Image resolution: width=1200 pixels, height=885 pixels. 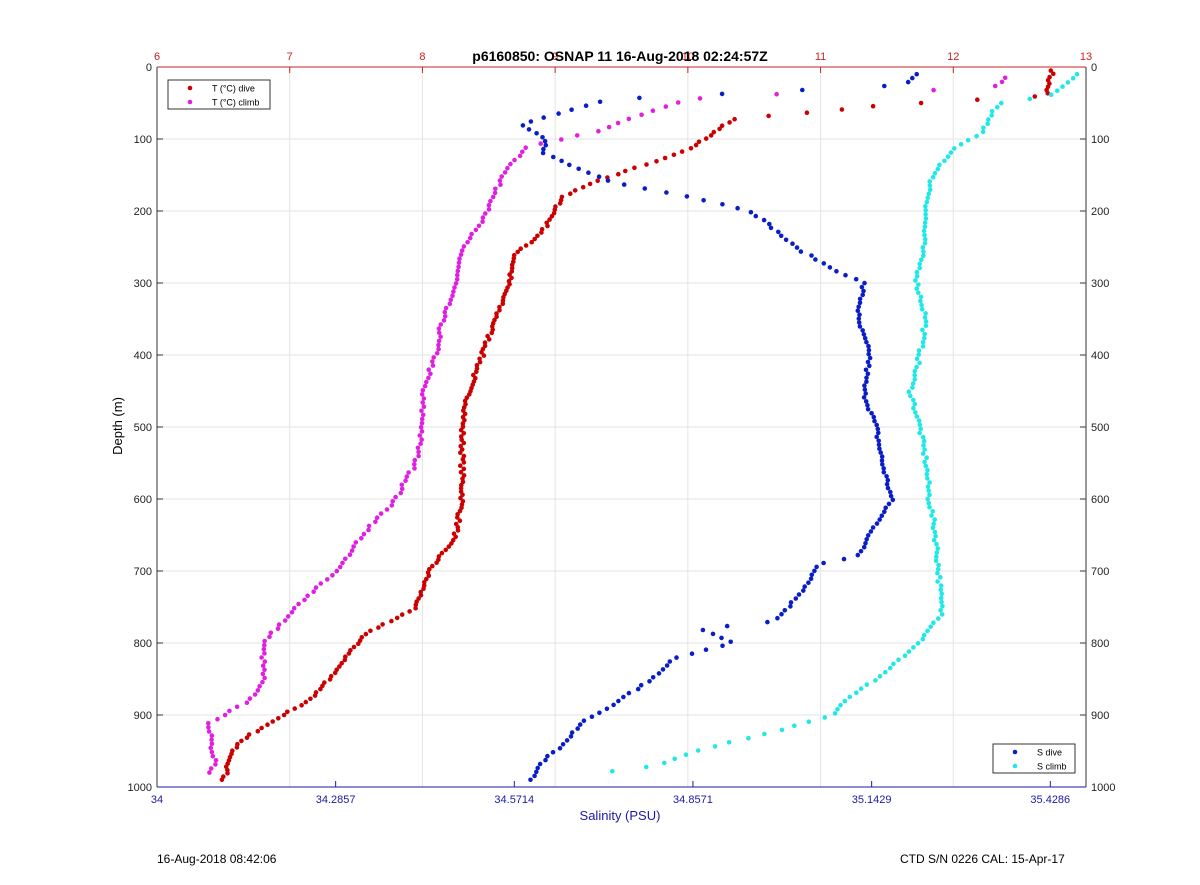 What do you see at coordinates (143, 356) in the screenshot?
I see `y-tick-label: 400` at bounding box center [143, 356].